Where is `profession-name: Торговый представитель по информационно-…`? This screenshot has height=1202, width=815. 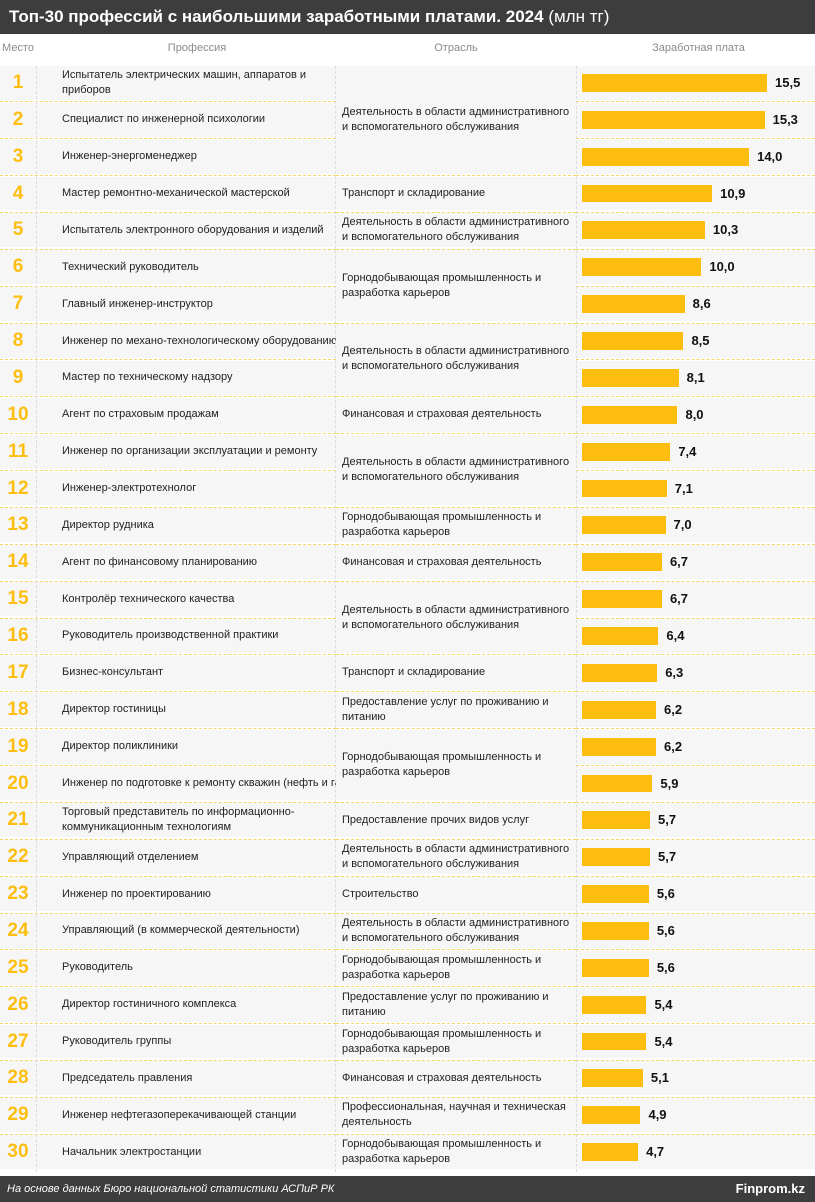 profession-name: Торговый представитель по информационно-… is located at coordinates (178, 820).